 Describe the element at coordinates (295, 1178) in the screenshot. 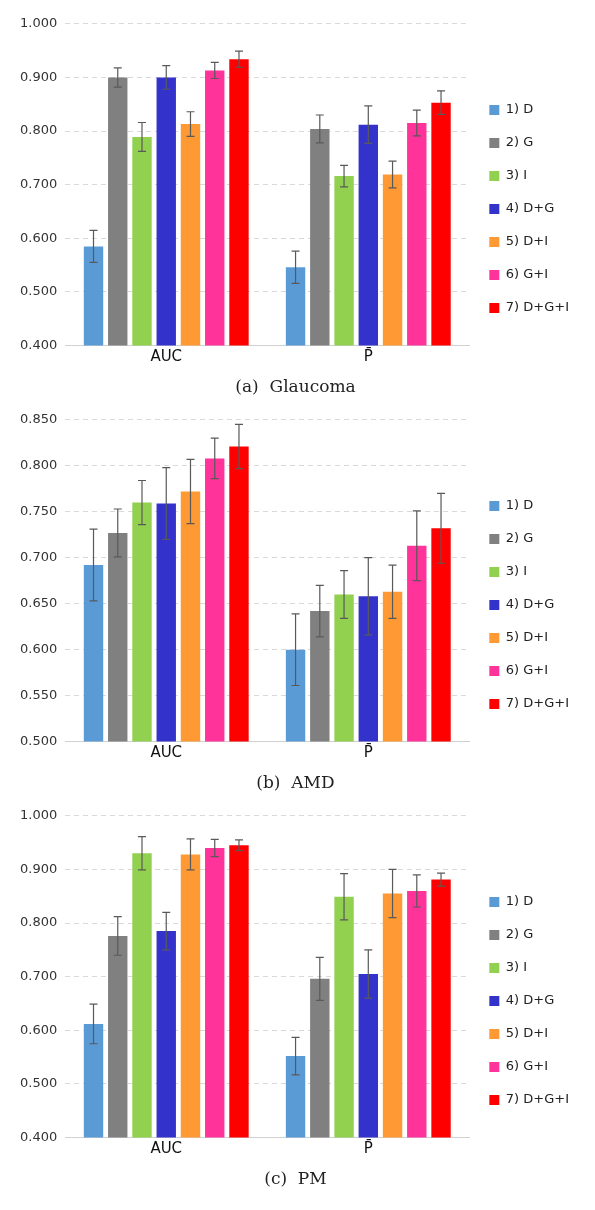

I see `text: (c) PM` at that location.